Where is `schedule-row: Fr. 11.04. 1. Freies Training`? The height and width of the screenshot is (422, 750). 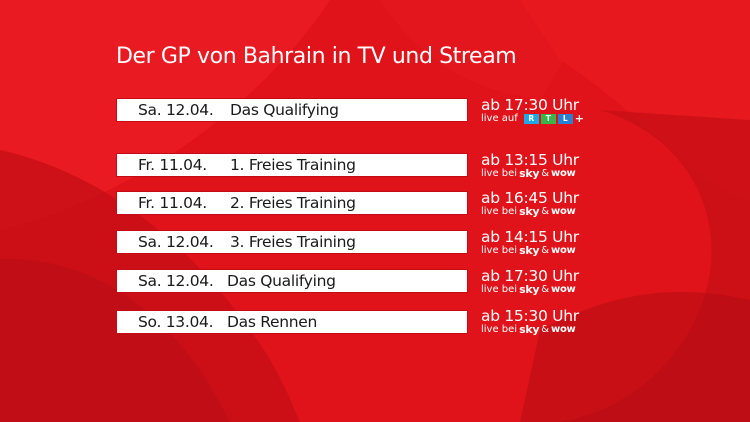 schedule-row: Fr. 11.04. 1. Freies Training is located at coordinates (292, 165).